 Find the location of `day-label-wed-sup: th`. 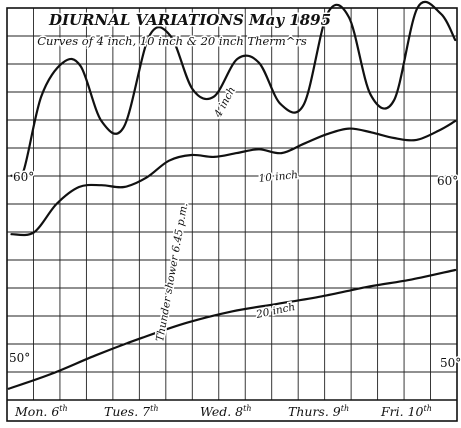

day-label-wed-sup: th is located at coordinates (247, 408).